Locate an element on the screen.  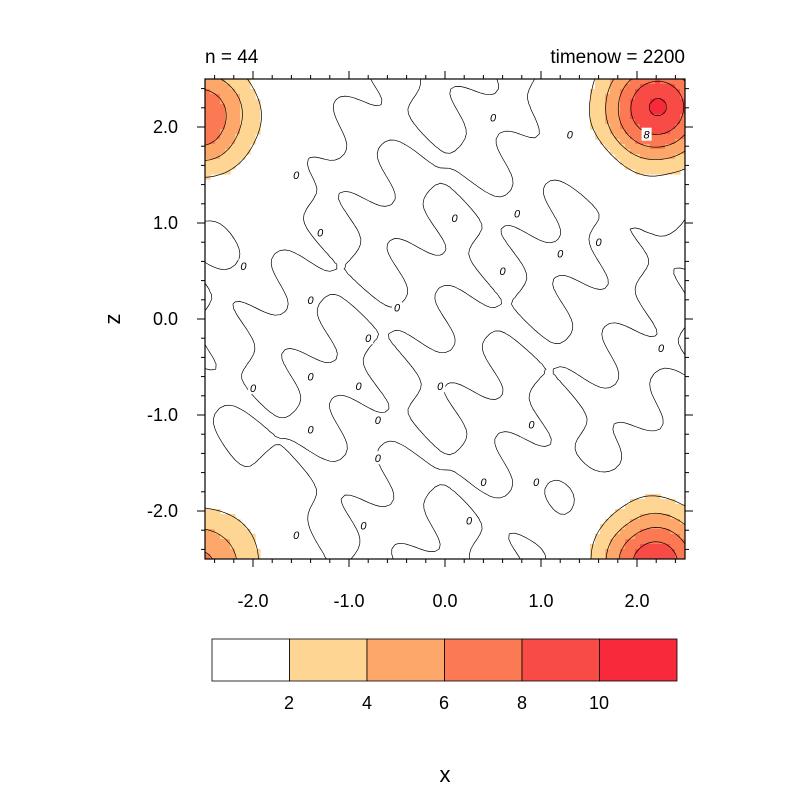
colorbar-label: 10 is located at coordinates (599, 703).